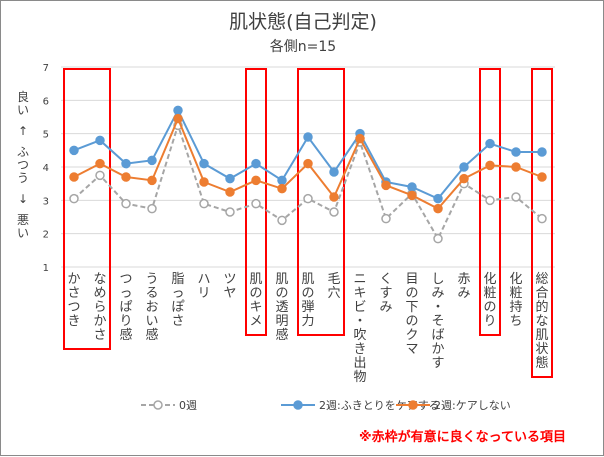 The width and height of the screenshot is (604, 457). What do you see at coordinates (411, 335) in the screenshot?
I see `svg-text: ク` at bounding box center [411, 335].